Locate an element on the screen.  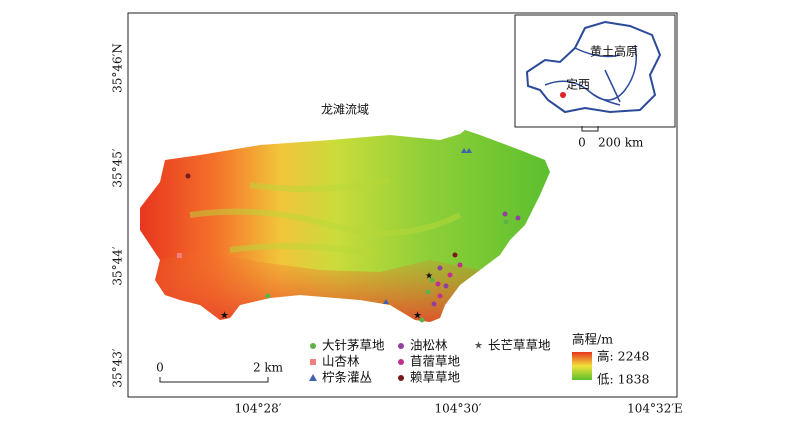
inset-map: 黄土高原 定西 0 200 km is located at coordinates (595, 82).